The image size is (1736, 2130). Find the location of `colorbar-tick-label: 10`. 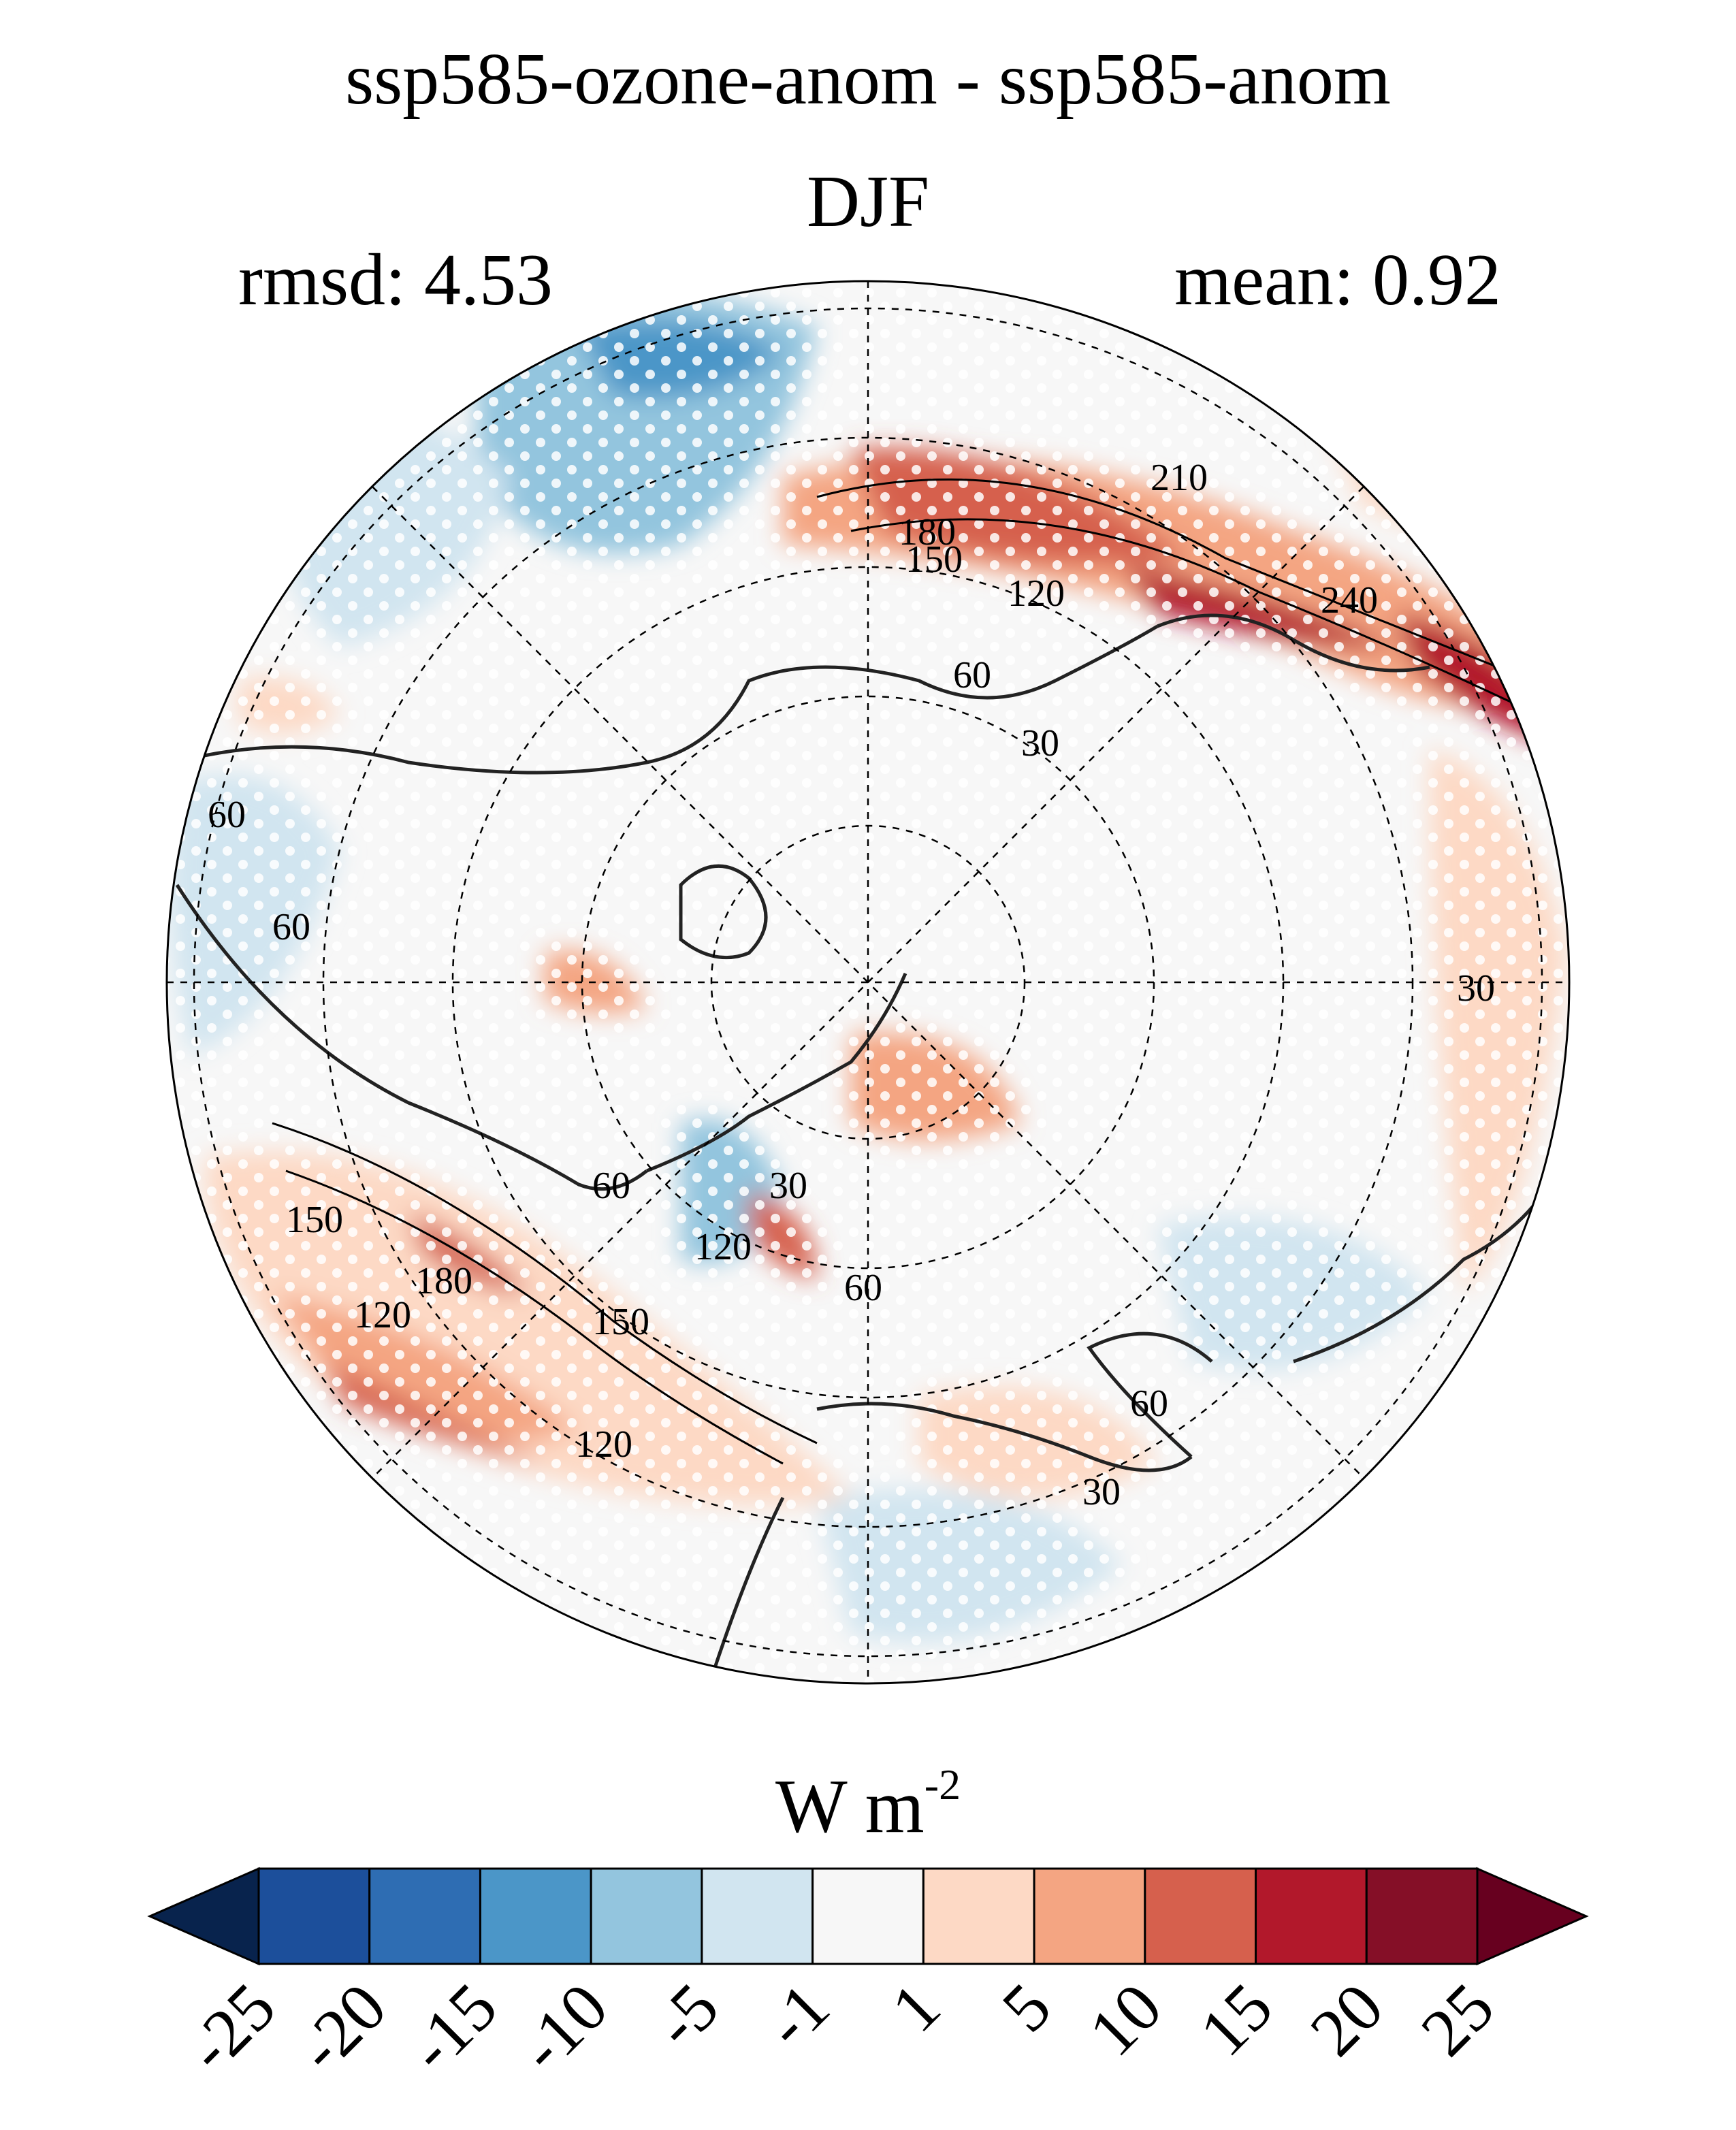

colorbar-tick-label: 10 is located at coordinates (1125, 2019).